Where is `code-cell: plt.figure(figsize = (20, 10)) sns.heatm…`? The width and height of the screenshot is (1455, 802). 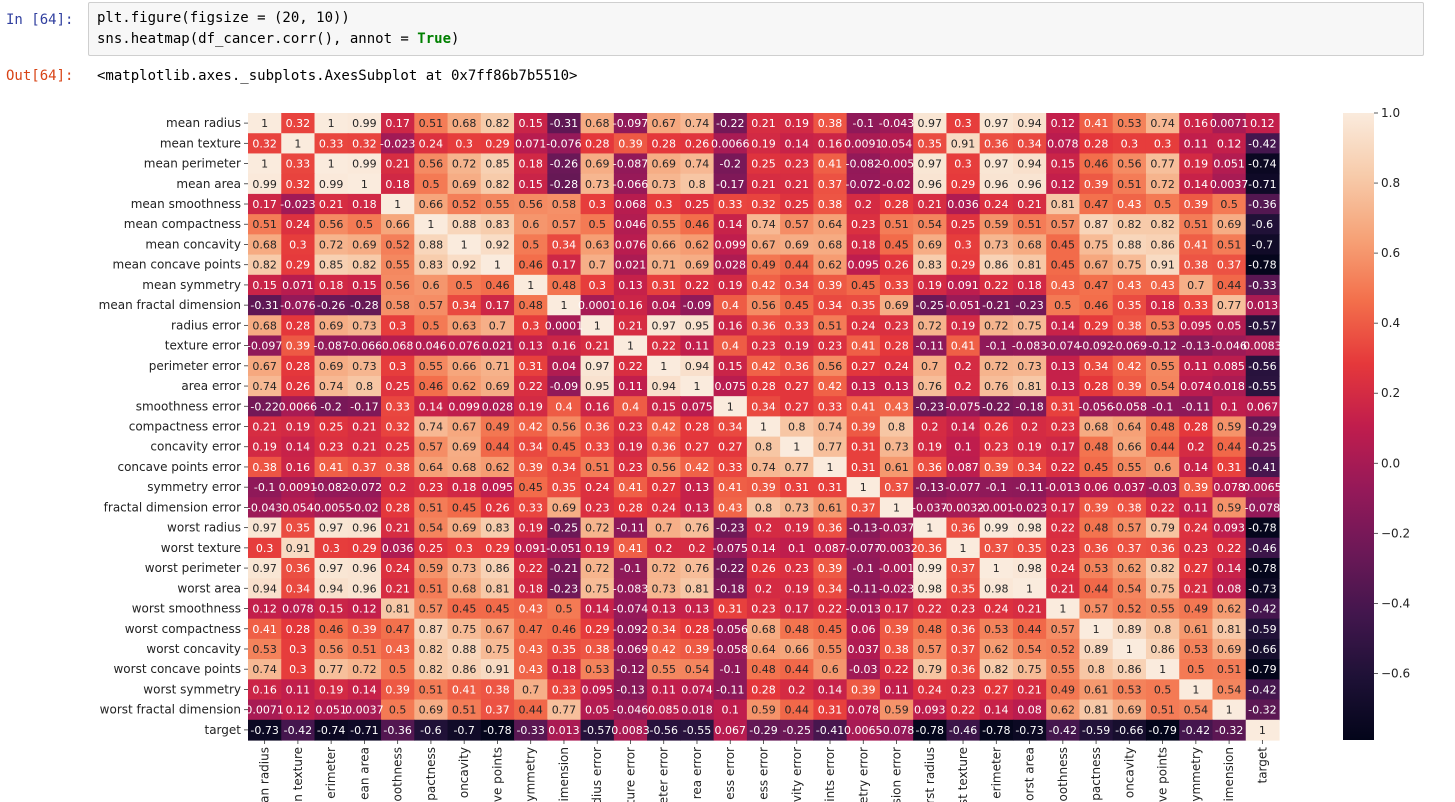 code-cell: plt.figure(figsize = (20, 10)) sns.heatm… is located at coordinates (756, 29).